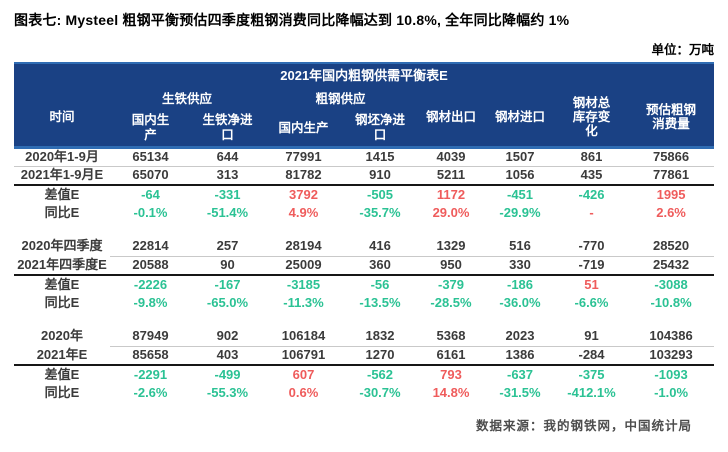 This screenshot has width=728, height=452. Describe the element at coordinates (520, 119) in the screenshot. I see `col-header-steel-import: 钢材进口` at that location.